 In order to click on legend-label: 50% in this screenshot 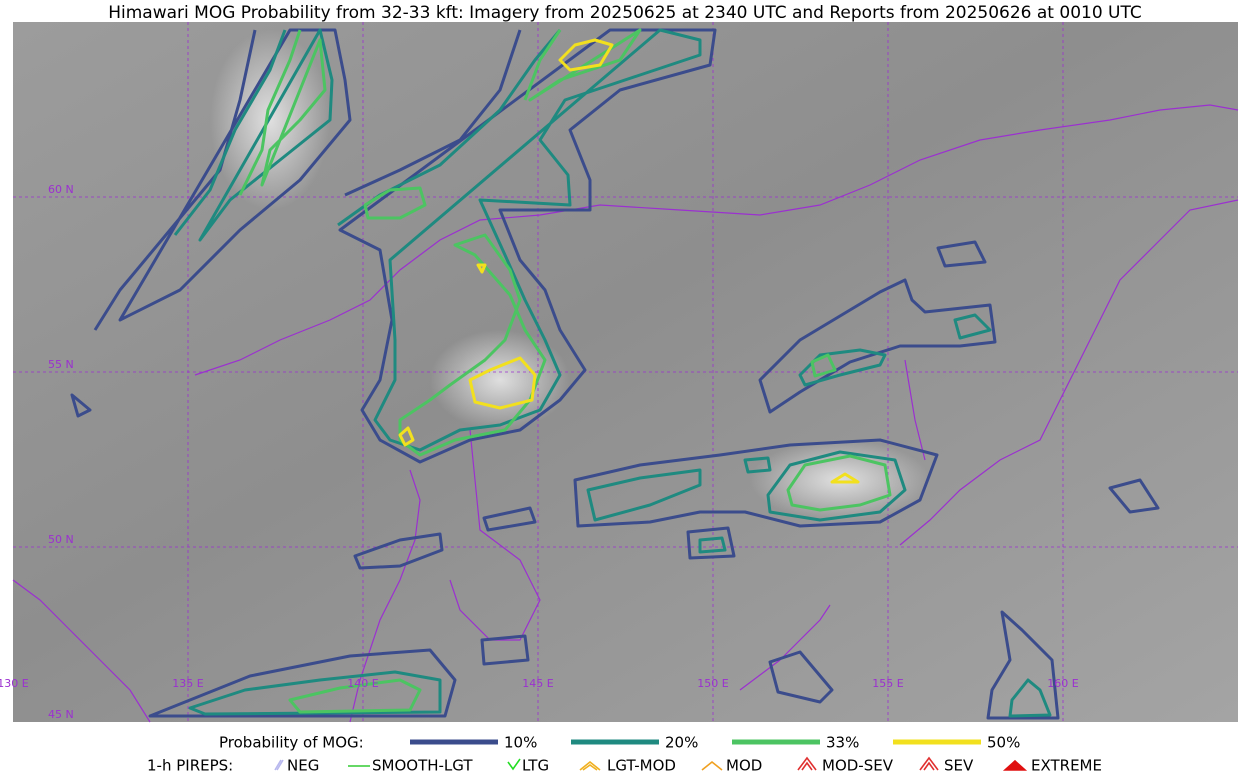, I will do `click(1003, 743)`.